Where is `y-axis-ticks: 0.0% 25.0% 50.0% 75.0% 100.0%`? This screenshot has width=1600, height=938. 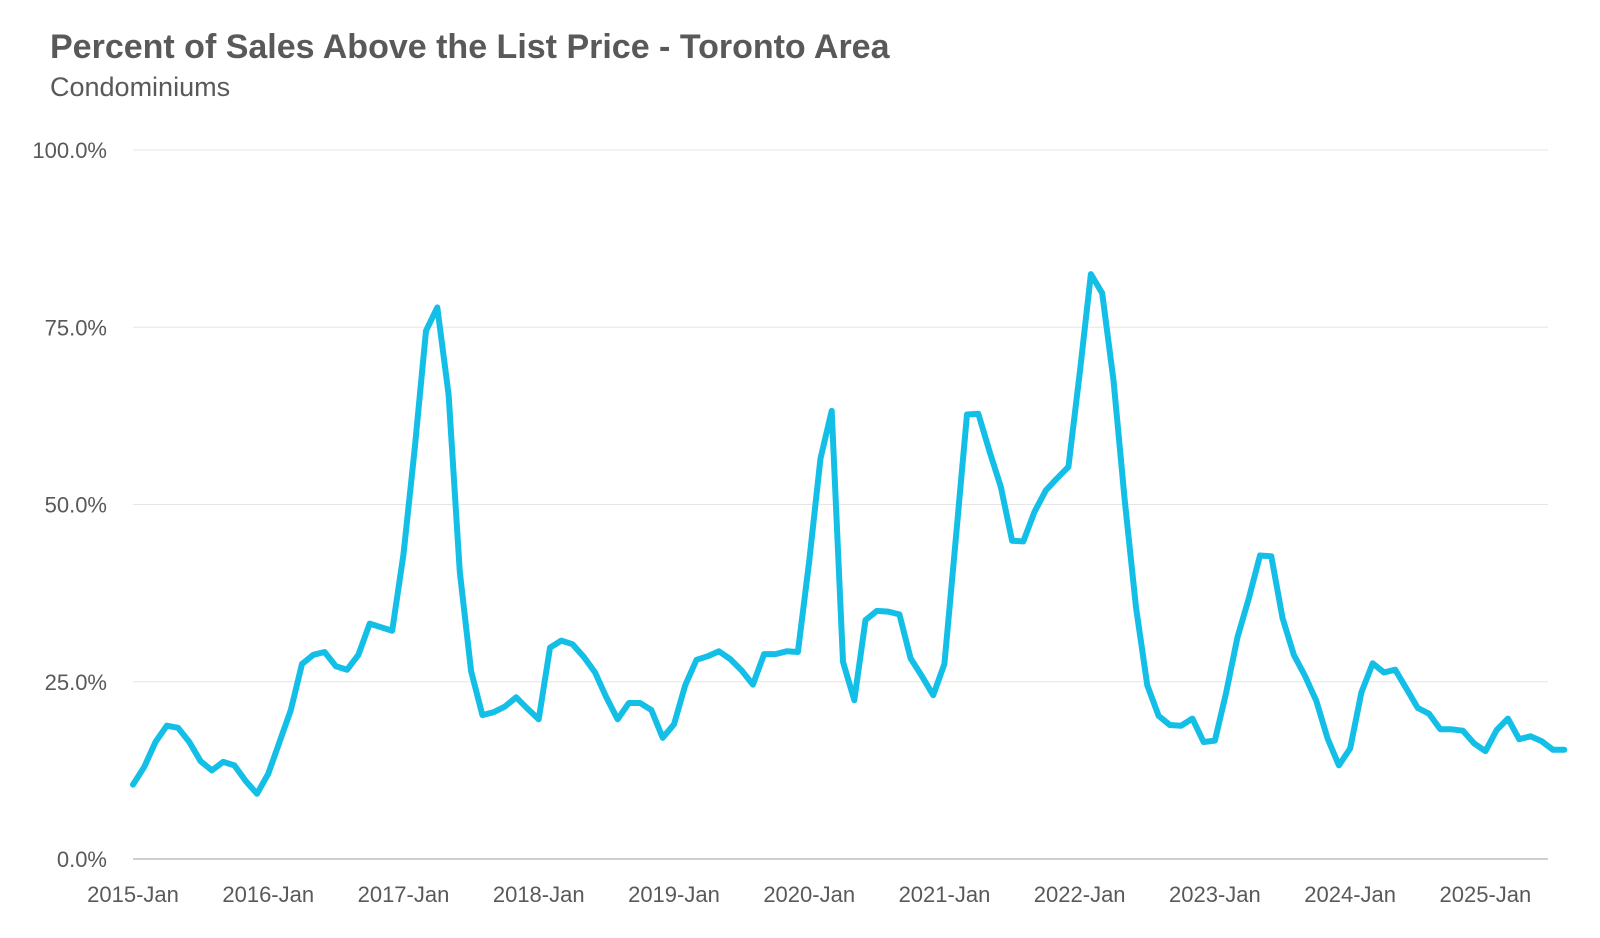 y-axis-ticks: 0.0% 25.0% 50.0% 75.0% 100.0% is located at coordinates (69, 505).